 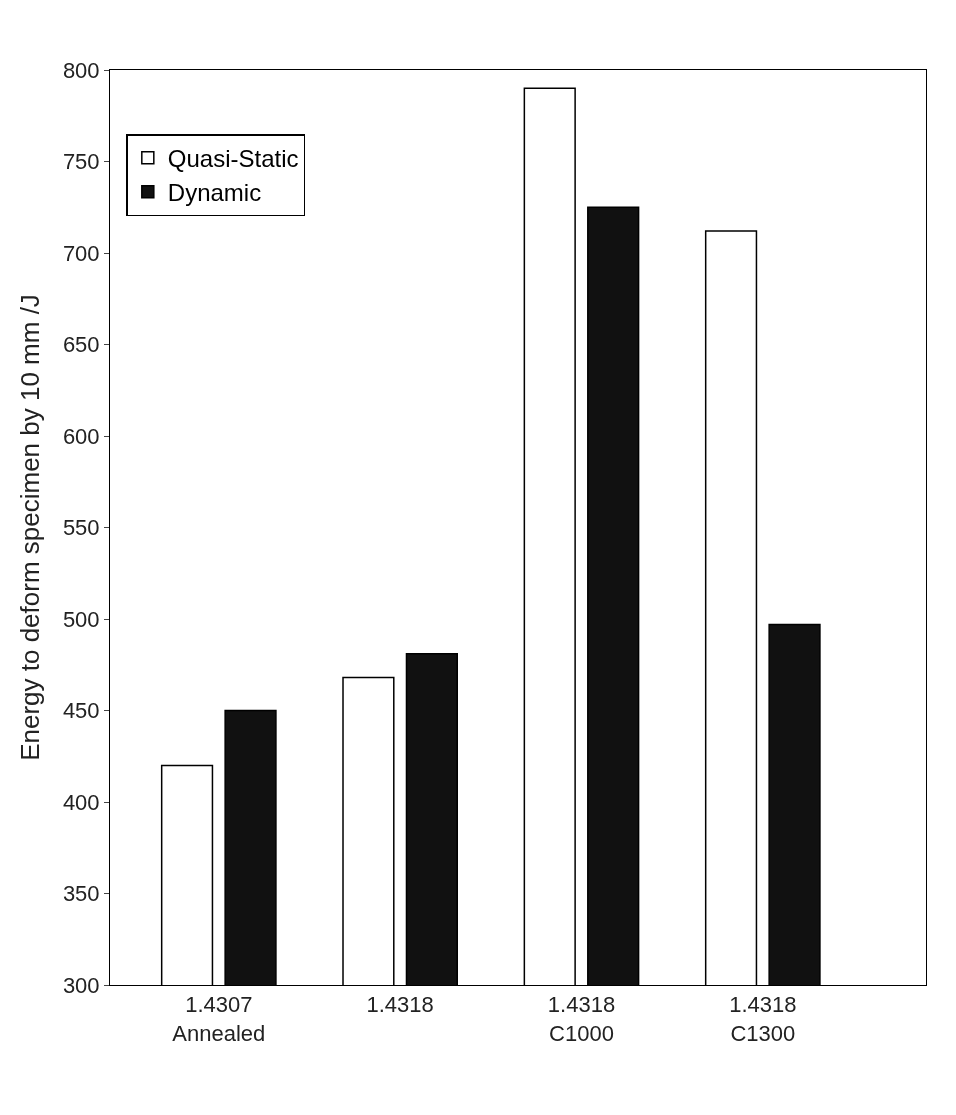 I want to click on y-tick-label: 500, so click(x=81, y=619).